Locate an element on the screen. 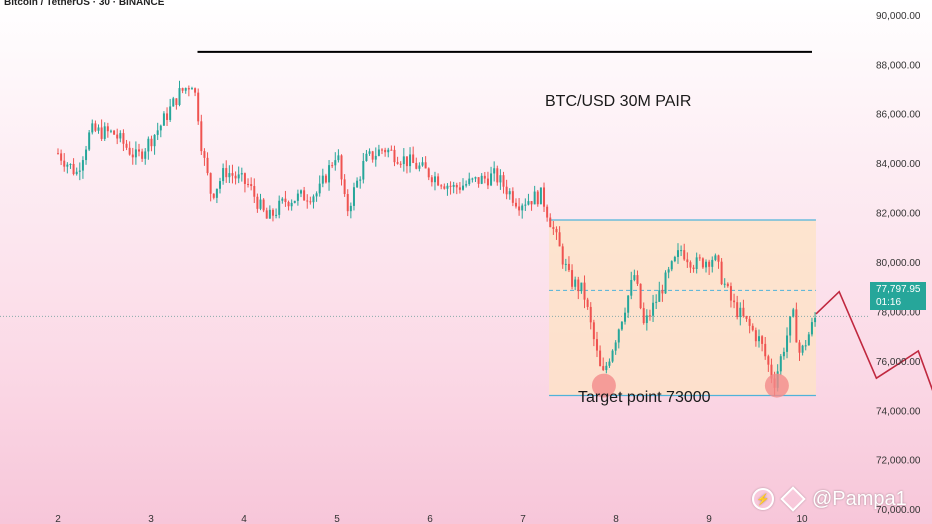 The width and height of the screenshot is (932, 524). y-tick-label: 70,000.00 is located at coordinates (898, 510).